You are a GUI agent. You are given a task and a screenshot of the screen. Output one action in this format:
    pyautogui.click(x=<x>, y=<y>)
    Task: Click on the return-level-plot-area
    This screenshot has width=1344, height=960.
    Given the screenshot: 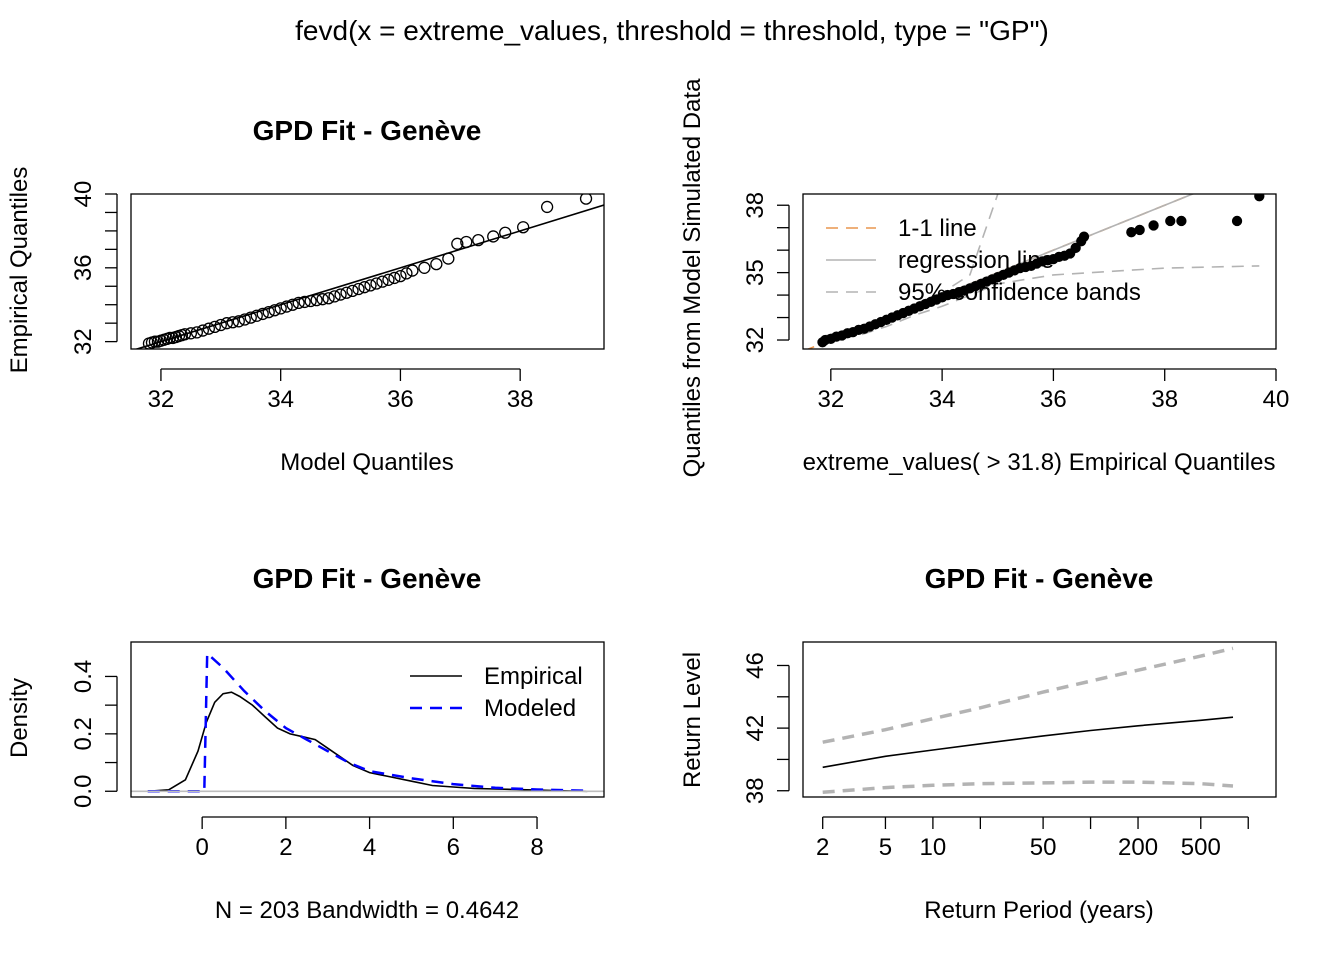 What is the action you would take?
    pyautogui.click(x=1028, y=720)
    